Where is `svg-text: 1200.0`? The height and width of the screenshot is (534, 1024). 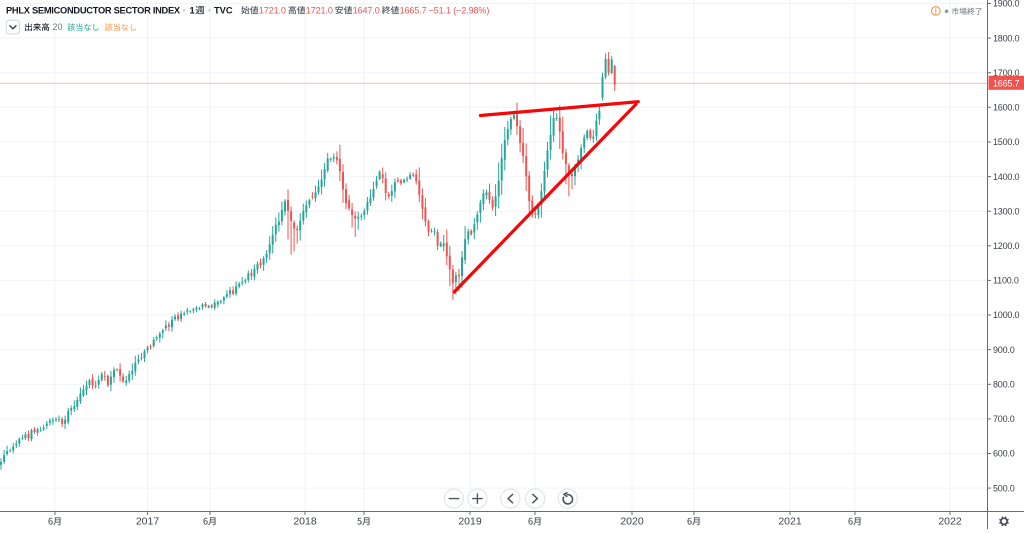 svg-text: 1200.0 is located at coordinates (1006, 246).